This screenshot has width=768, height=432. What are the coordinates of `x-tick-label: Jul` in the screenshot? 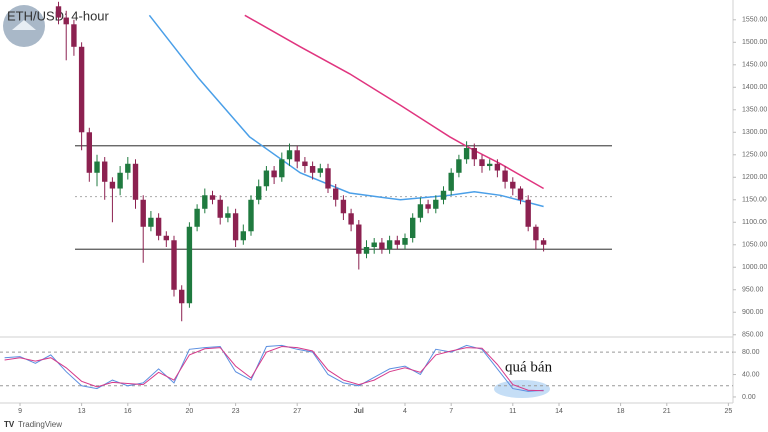 It's located at (359, 411).